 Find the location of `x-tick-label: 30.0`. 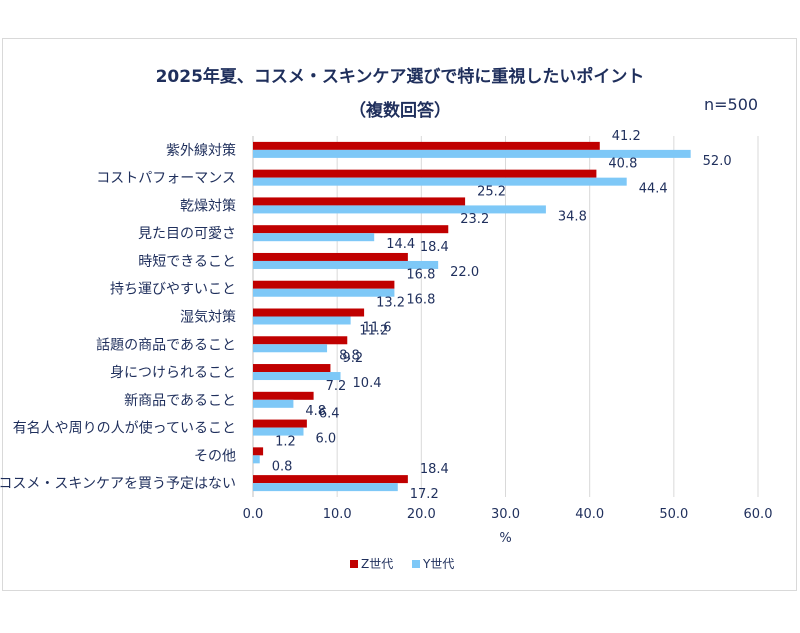

x-tick-label: 30.0 is located at coordinates (505, 514).